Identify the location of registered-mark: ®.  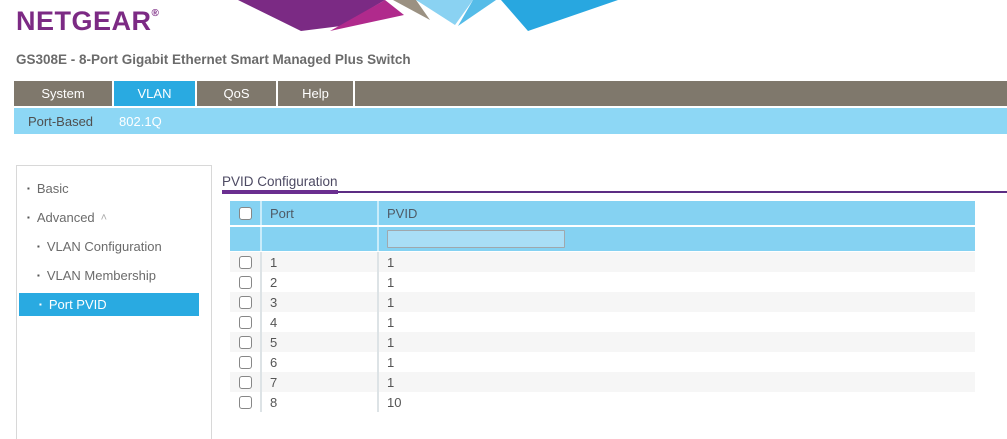
(155, 13).